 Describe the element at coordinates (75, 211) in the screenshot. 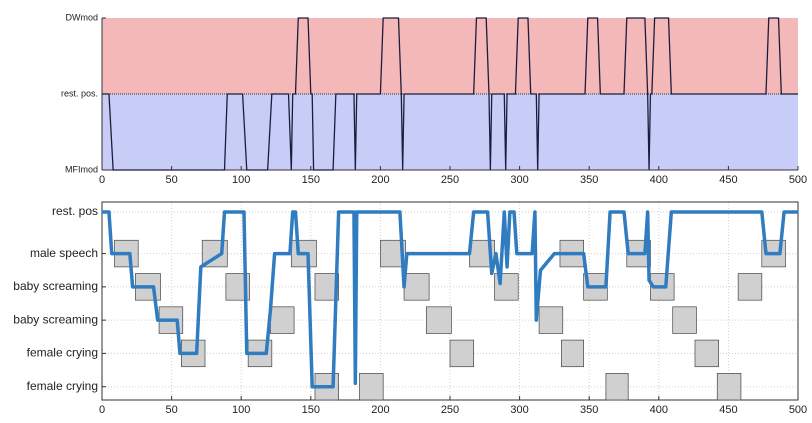

I see `y-tick-label: rest. pos` at that location.